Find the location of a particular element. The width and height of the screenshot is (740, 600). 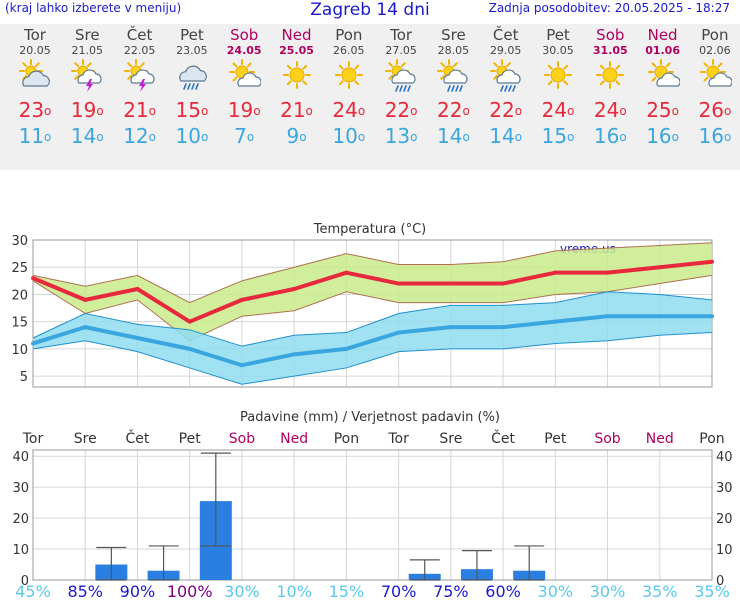

y-tick-label-right: 10 is located at coordinates (724, 550).